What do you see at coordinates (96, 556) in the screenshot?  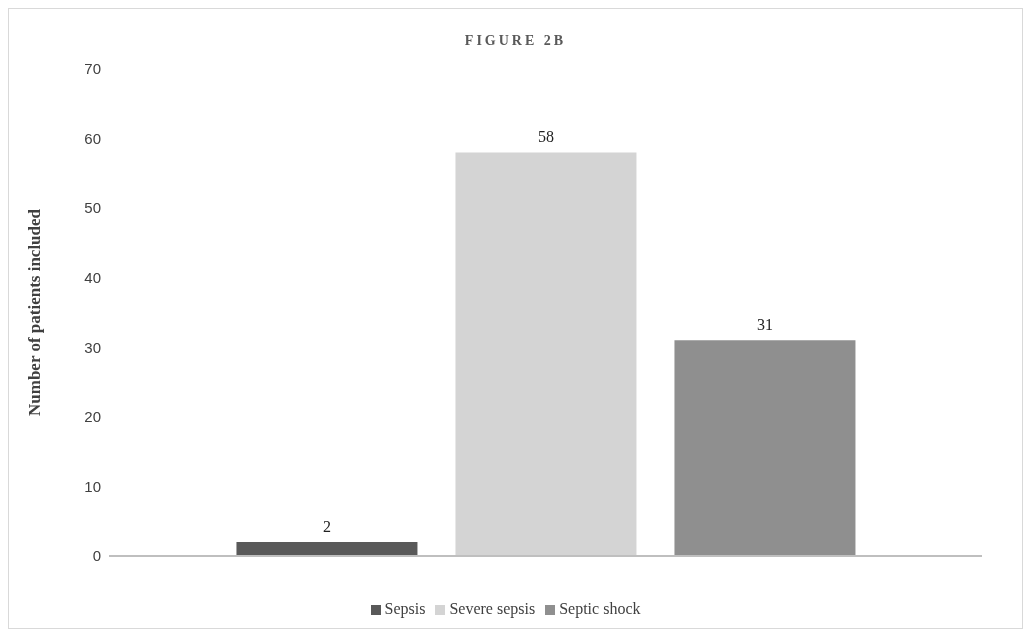 I see `y-tick-label: 0` at bounding box center [96, 556].